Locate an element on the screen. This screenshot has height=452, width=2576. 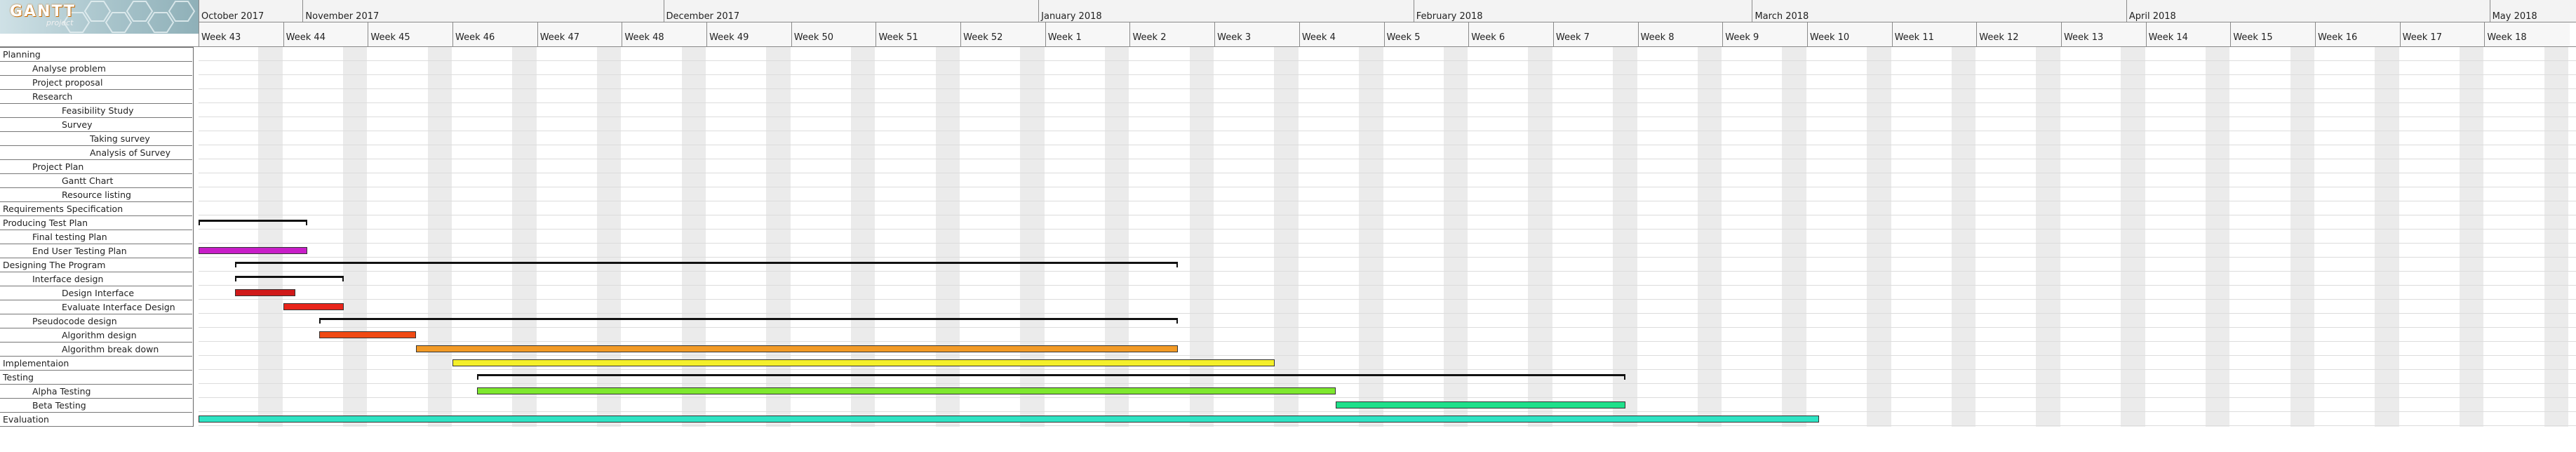
task-row: Implementaion is located at coordinates (96, 364).